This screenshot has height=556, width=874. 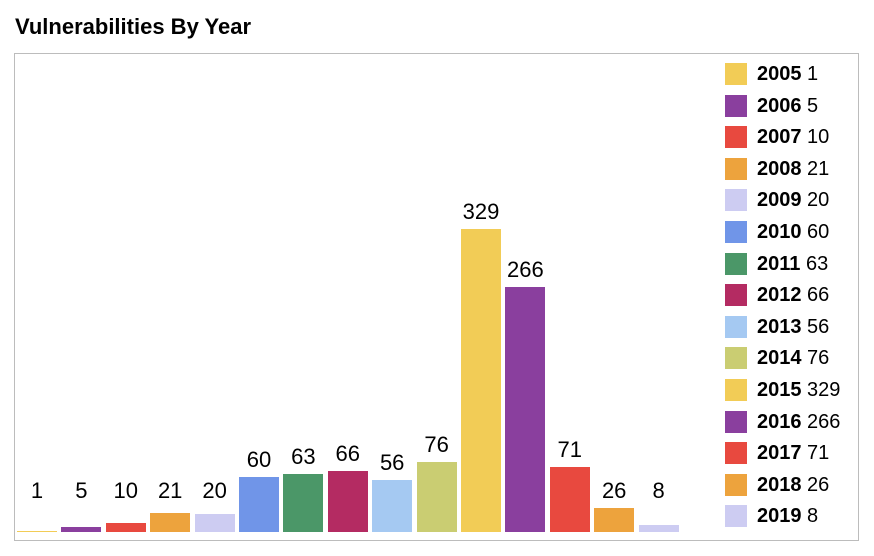 What do you see at coordinates (779, 358) in the screenshot?
I see `legend-year: 2014` at bounding box center [779, 358].